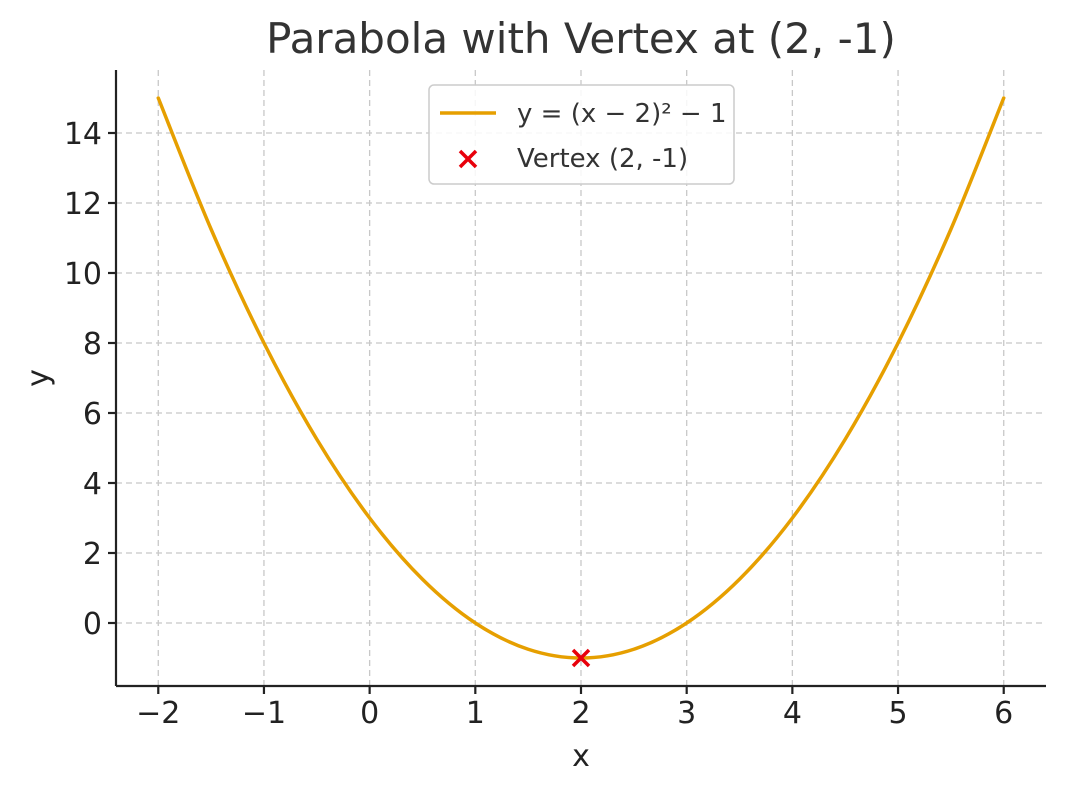  I want to click on x-tick-label: 1, so click(475, 713).